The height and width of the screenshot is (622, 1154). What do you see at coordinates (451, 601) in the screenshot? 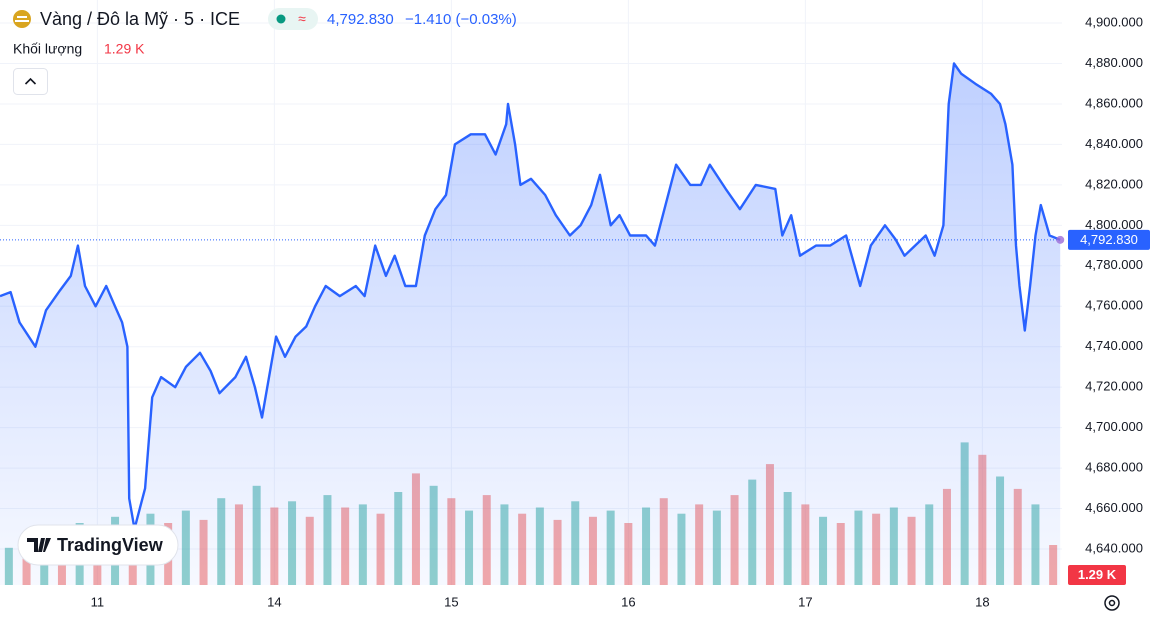
I see `x-tick-label: 15` at bounding box center [451, 601].